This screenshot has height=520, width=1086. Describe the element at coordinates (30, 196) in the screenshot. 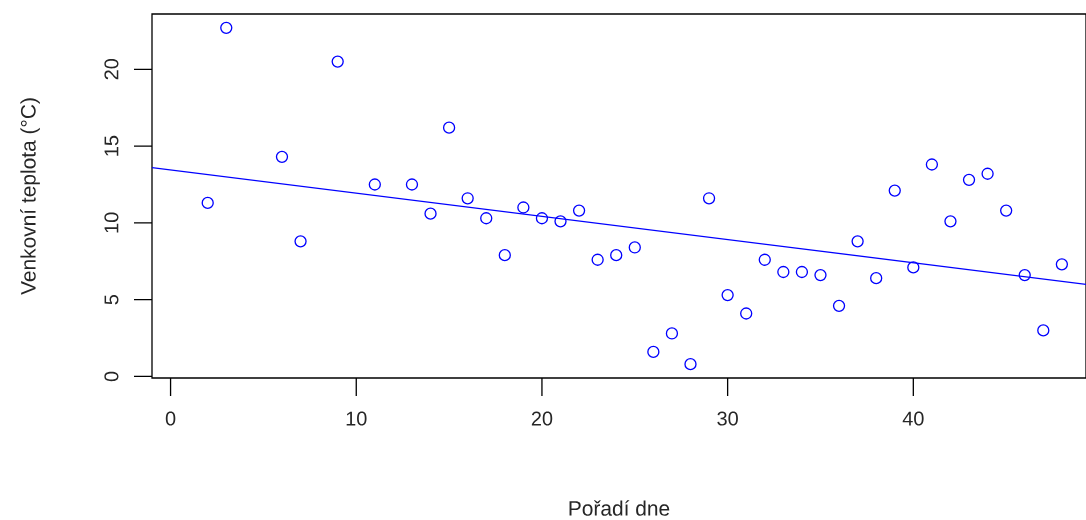

I see `y-axis-title: Venkovní teplota (°C)` at that location.